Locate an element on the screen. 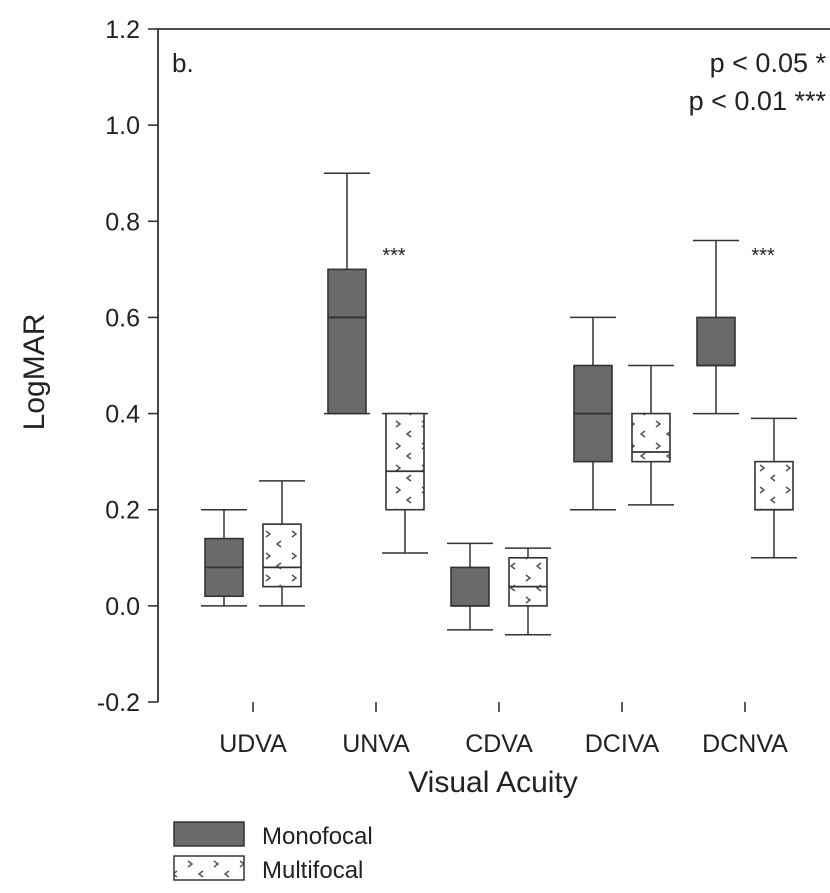  x-tick-label: CDVA is located at coordinates (499, 744).